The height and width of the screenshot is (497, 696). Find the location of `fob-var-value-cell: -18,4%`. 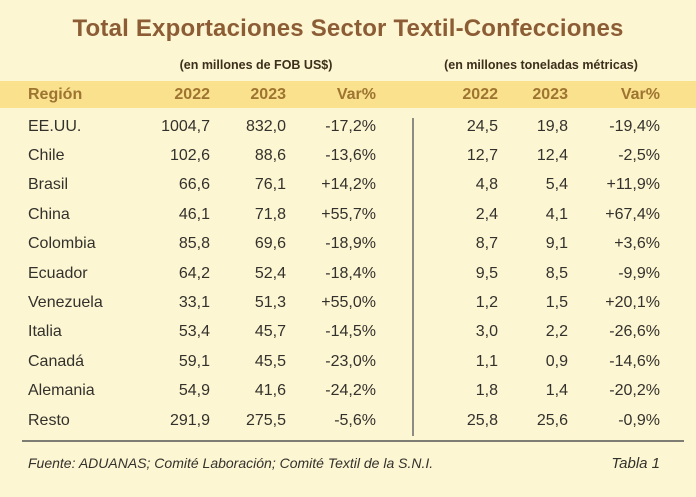

fob-var-value-cell: -18,4% is located at coordinates (350, 273).